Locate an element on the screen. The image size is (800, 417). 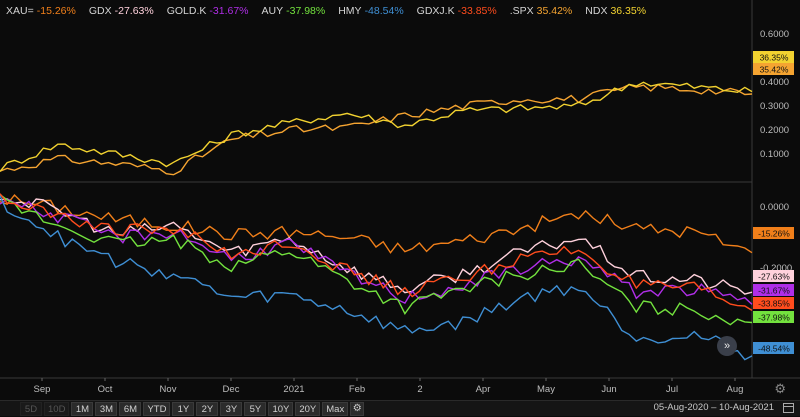
end-label: -37.98% is located at coordinates (773, 317).